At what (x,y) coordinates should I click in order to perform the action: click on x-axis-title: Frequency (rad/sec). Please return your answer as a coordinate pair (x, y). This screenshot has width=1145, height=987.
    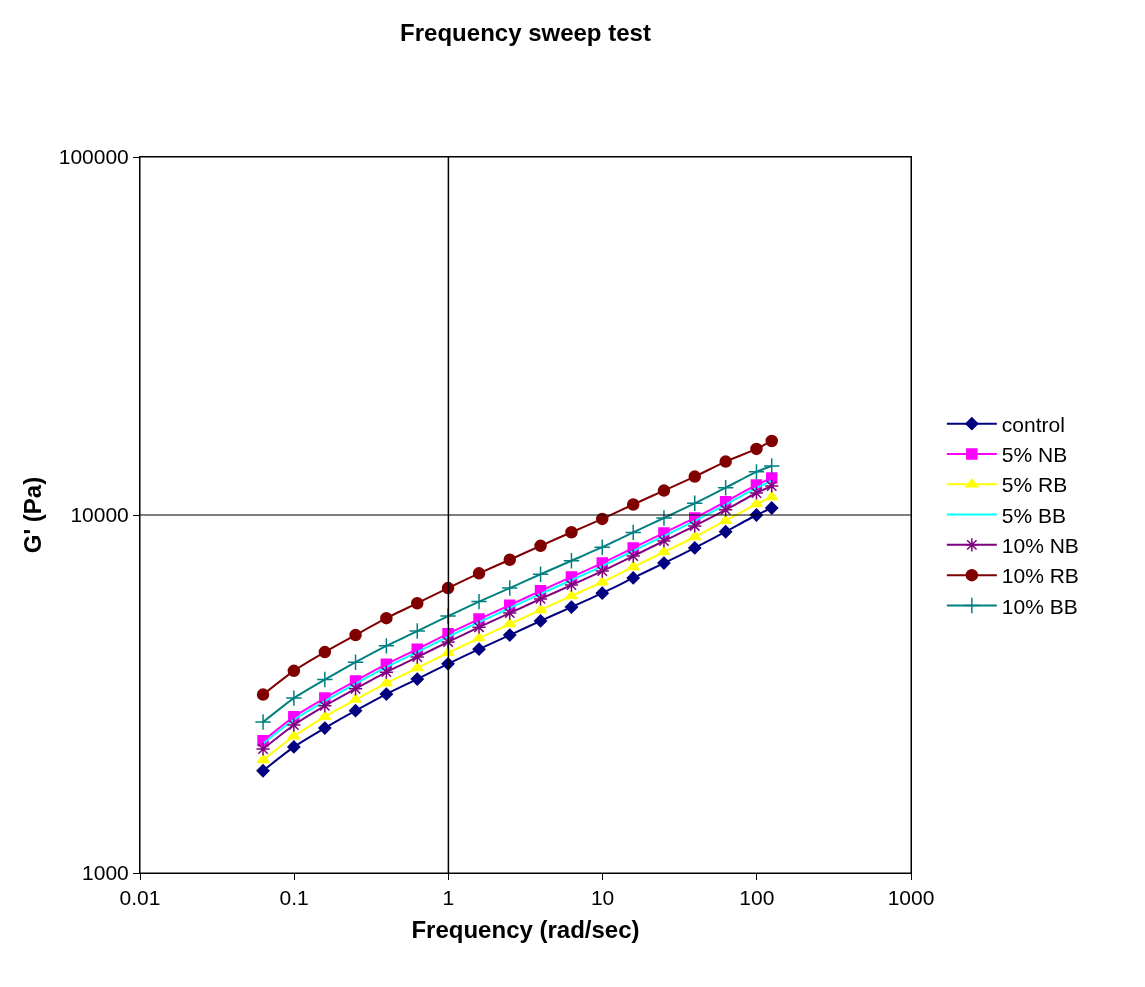
    Looking at the image, I should click on (525, 929).